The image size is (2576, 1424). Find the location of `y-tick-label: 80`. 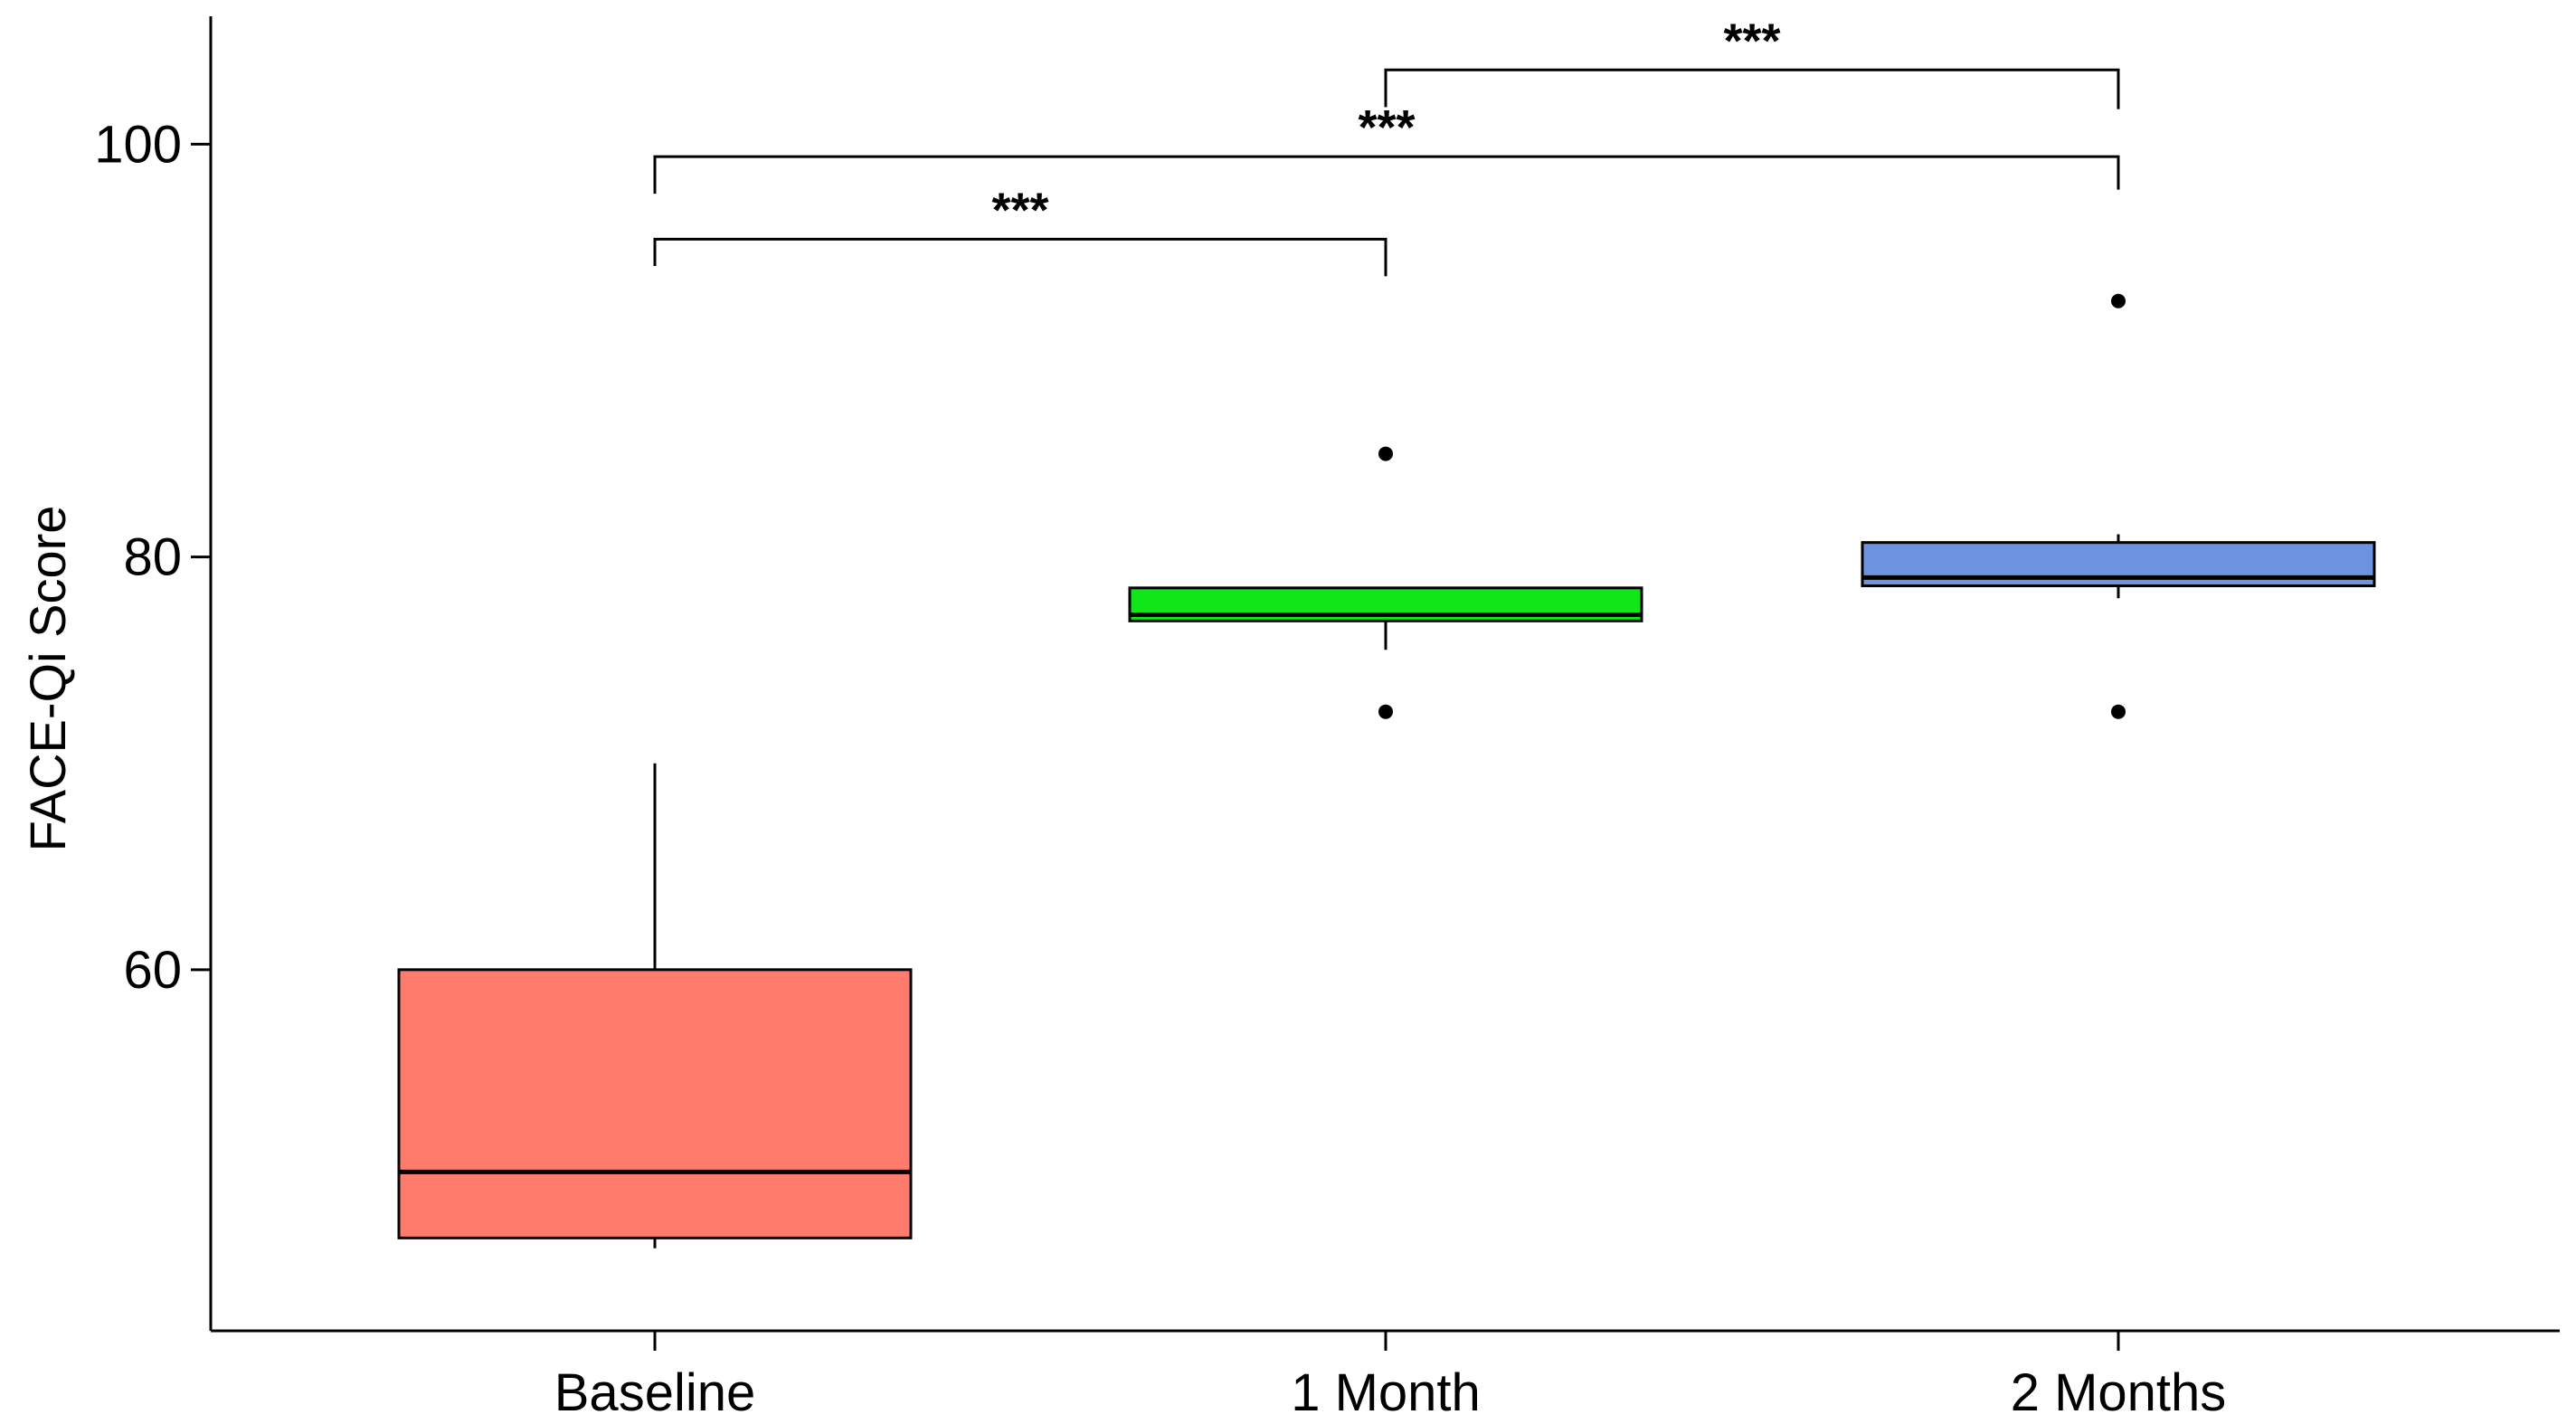

y-tick-label: 80 is located at coordinates (152, 557).